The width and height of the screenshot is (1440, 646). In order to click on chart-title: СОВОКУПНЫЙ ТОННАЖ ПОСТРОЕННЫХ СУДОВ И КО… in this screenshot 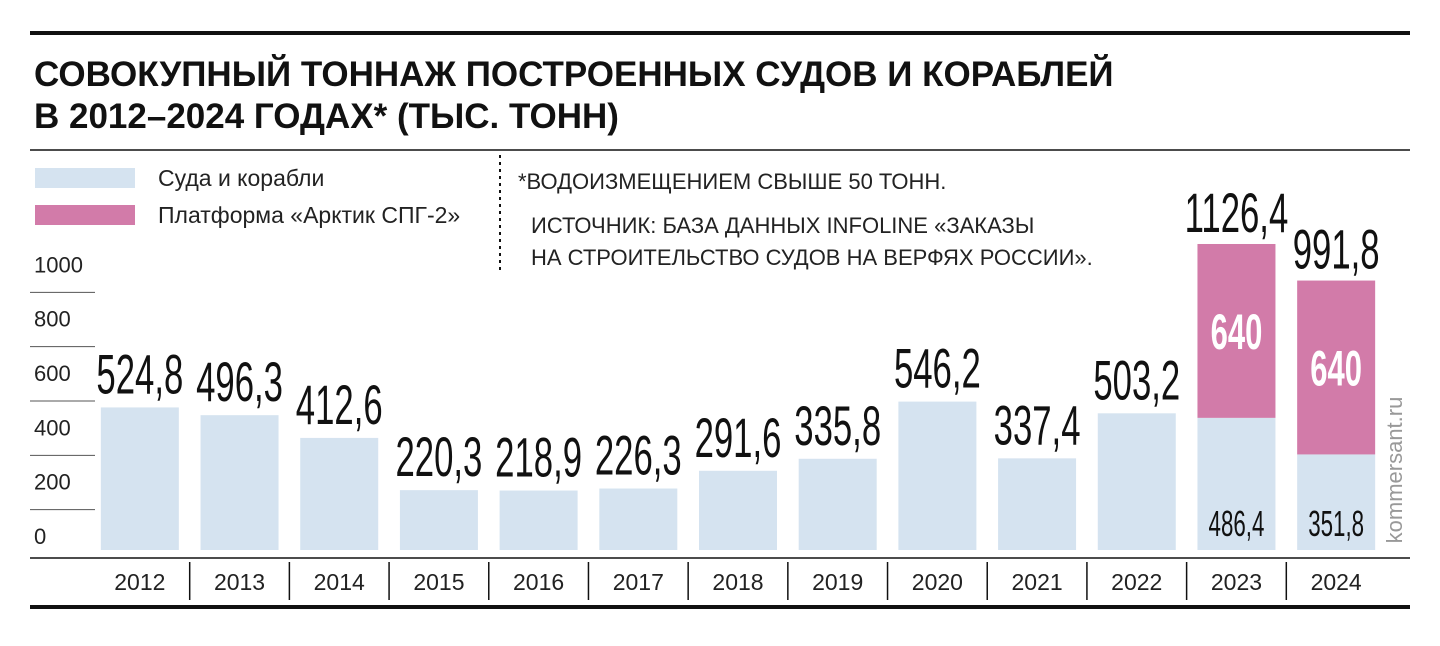, I will do `click(574, 74)`.